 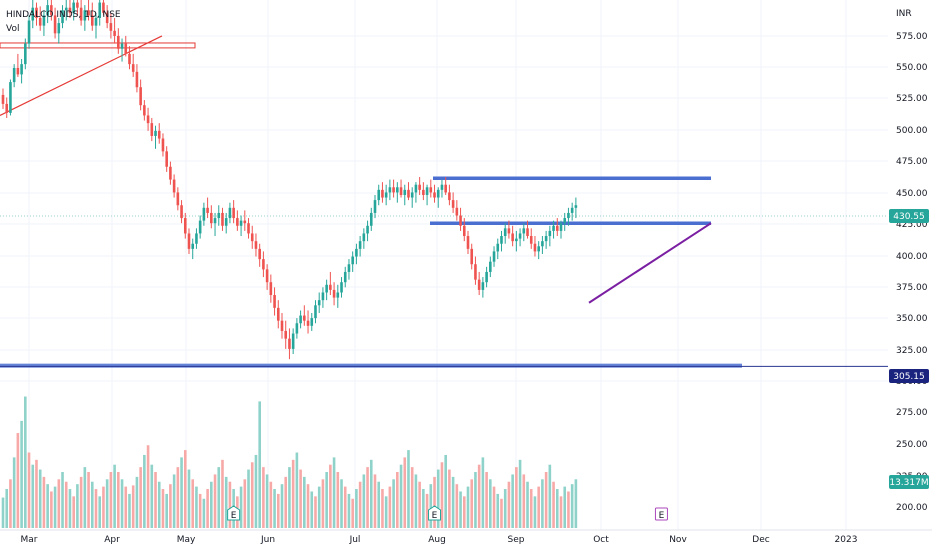 What do you see at coordinates (63, 15) in the screenshot?
I see `symbol-title: HINDALCO INDS, 1D, NSE` at bounding box center [63, 15].